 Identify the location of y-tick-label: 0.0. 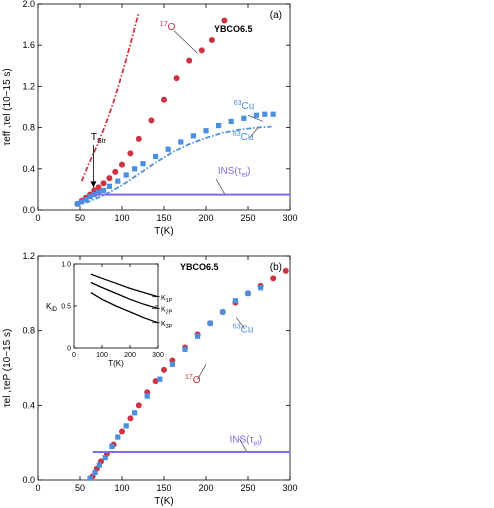
(28, 210).